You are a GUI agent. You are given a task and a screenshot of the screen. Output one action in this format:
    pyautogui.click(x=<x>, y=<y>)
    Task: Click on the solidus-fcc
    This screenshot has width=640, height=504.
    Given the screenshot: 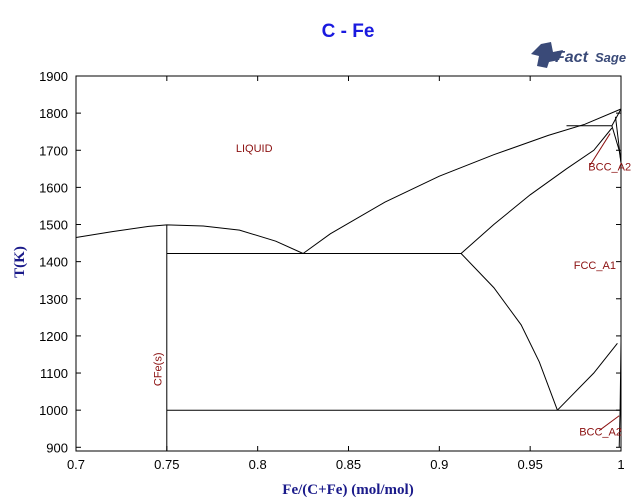 What is the action you would take?
    pyautogui.click(x=536, y=190)
    